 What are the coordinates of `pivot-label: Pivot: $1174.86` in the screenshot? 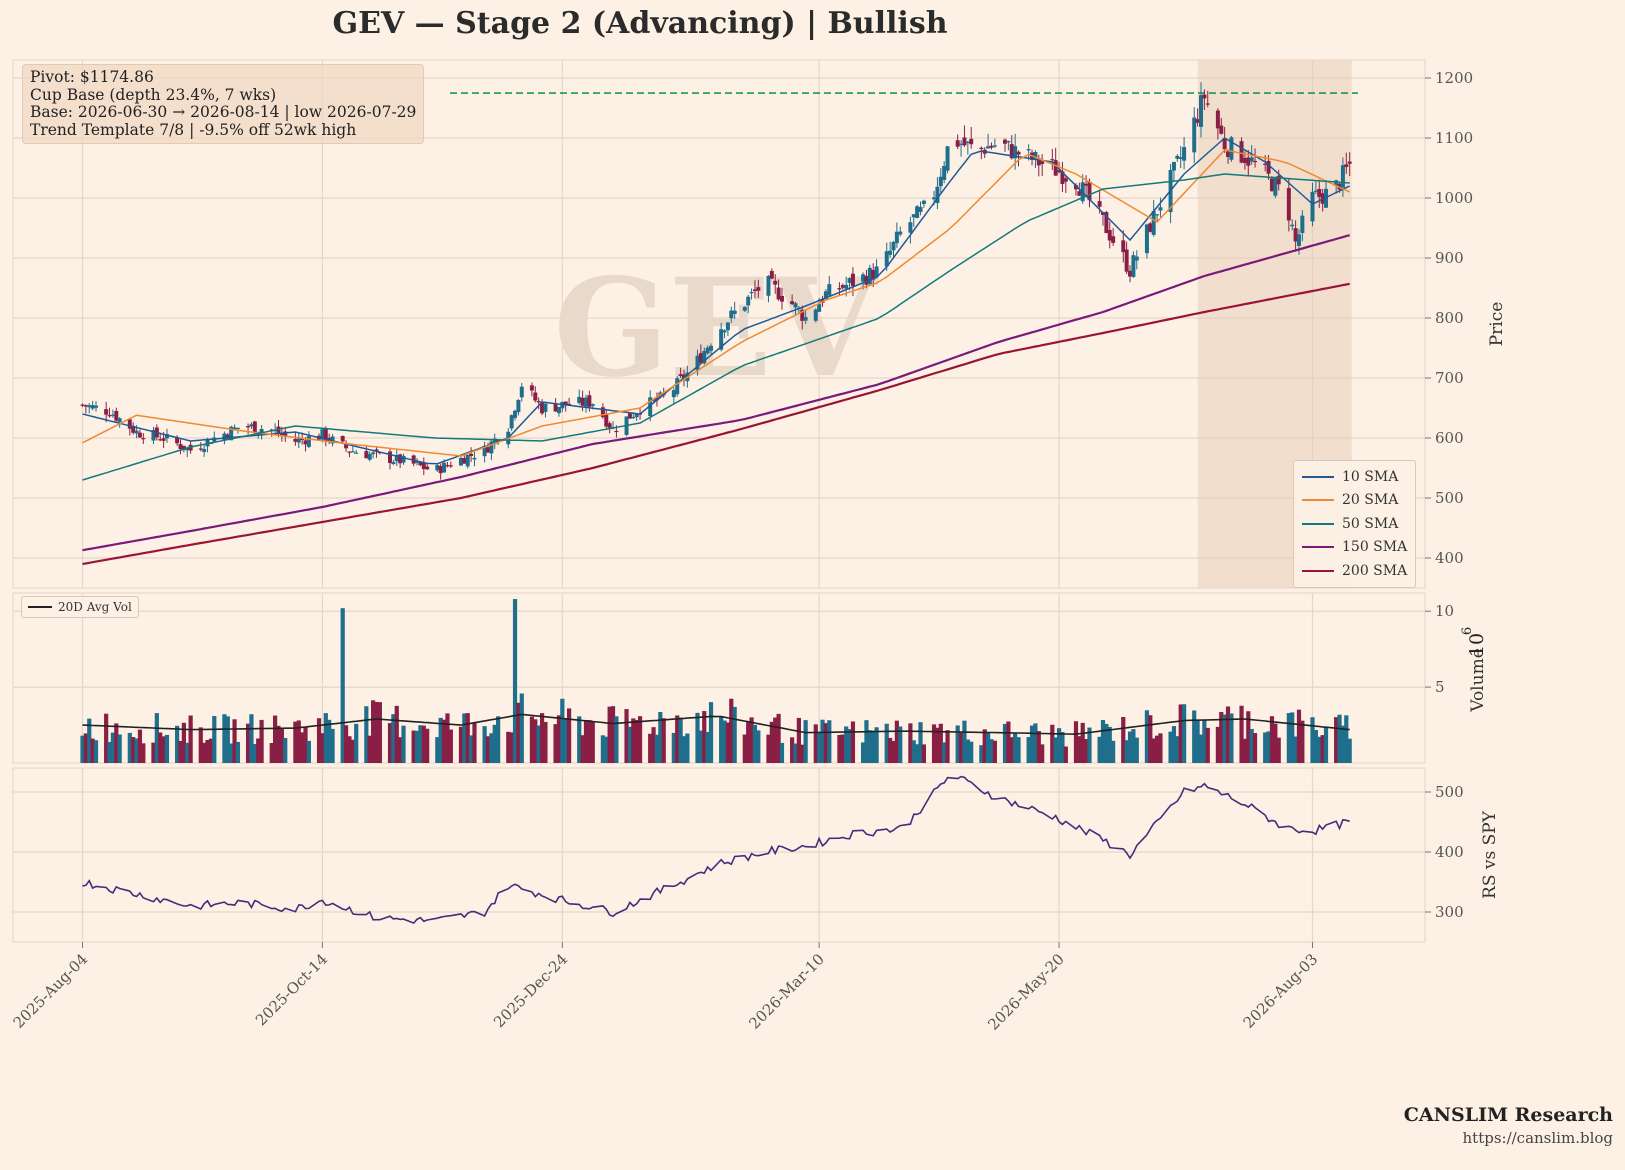 It's located at (92, 77).